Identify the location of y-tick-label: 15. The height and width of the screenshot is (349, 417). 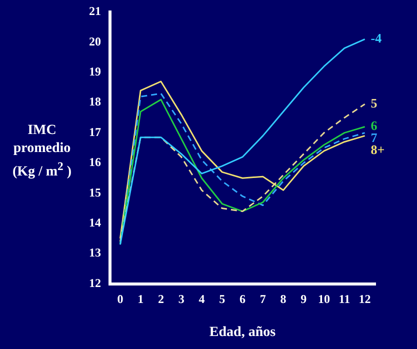
(95, 192).